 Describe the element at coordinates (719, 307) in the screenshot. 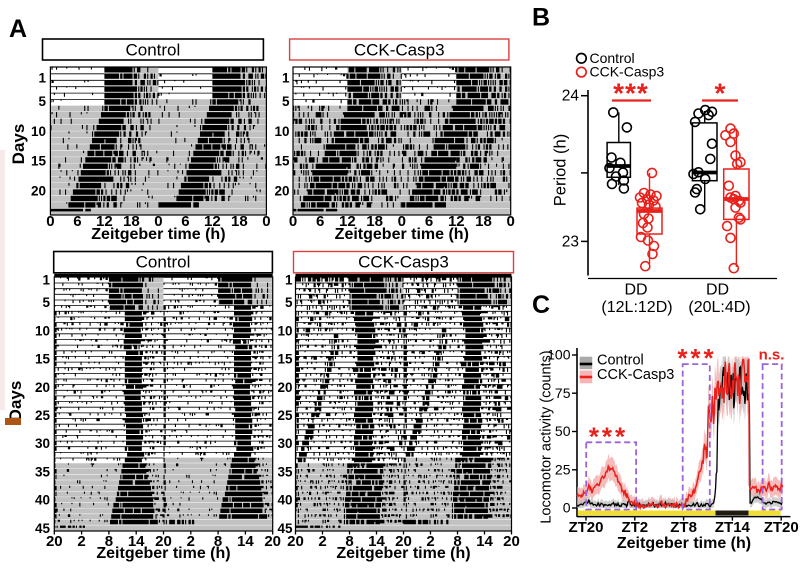

I see `svg-text: (20L:4D)` at that location.